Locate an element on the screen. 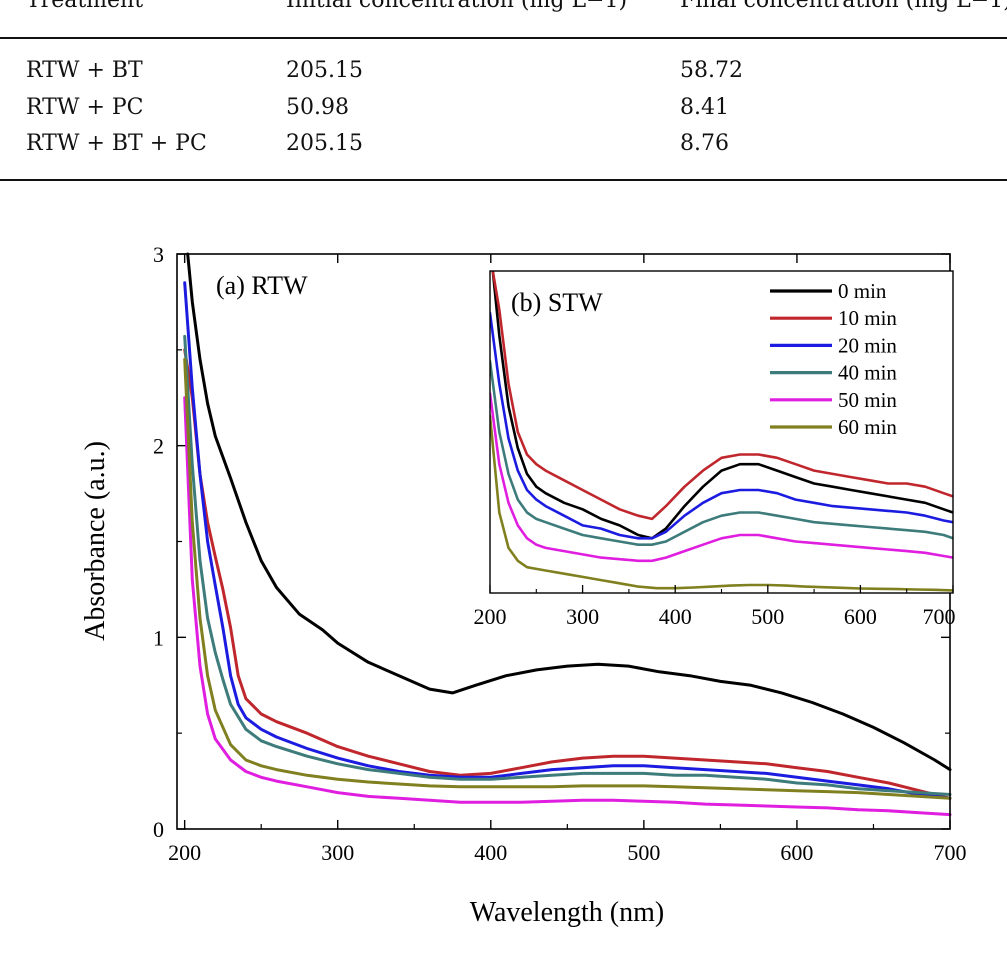 The width and height of the screenshot is (1007, 954). inset-x-tick-label: 400 is located at coordinates (675, 616).